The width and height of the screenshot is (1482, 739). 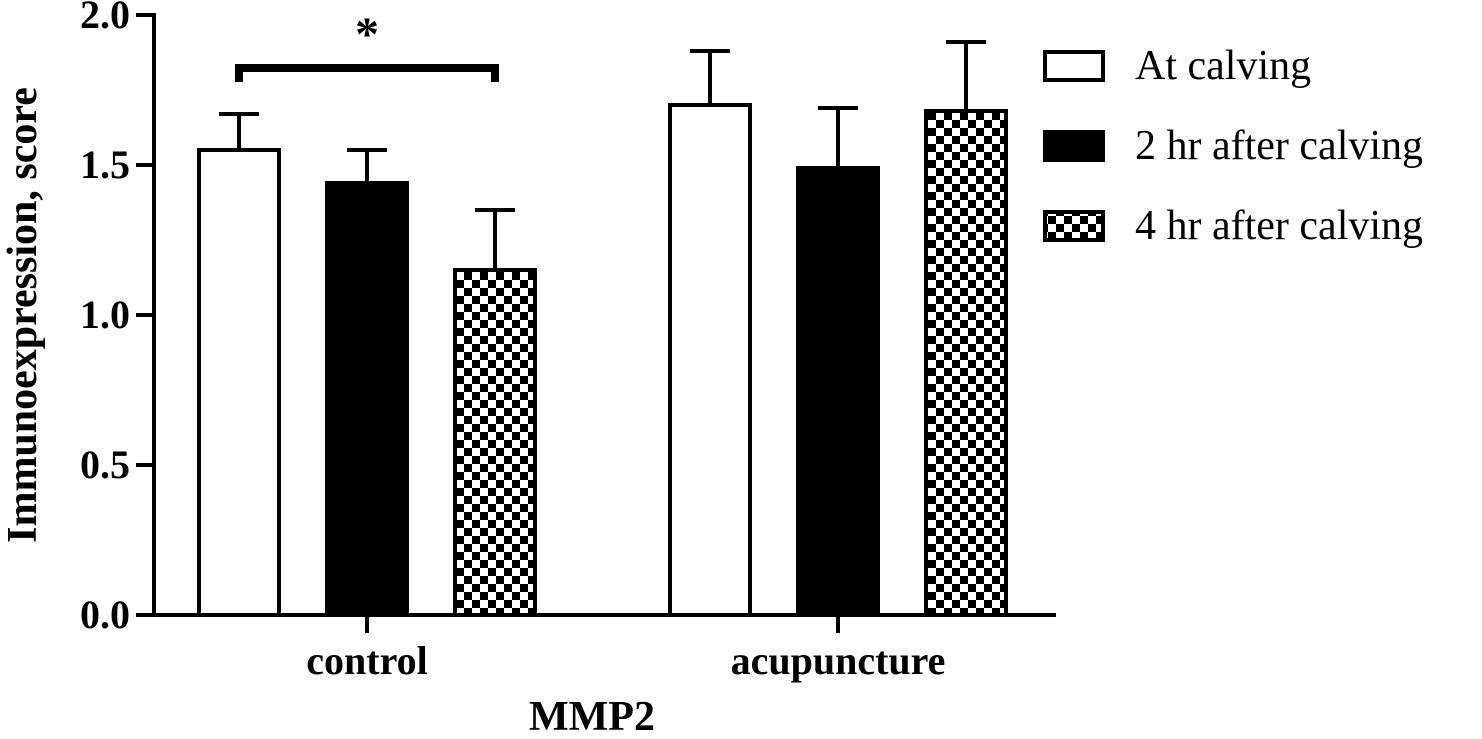 I want to click on y-tick-label: 2.0, so click(x=105, y=18).